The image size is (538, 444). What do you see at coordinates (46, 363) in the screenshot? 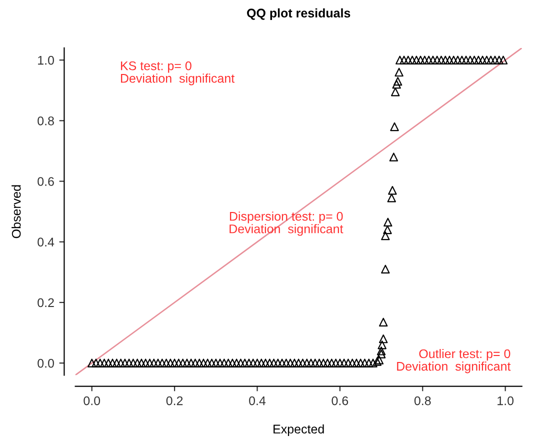
I see `y-tick-label: 0.0` at bounding box center [46, 363].